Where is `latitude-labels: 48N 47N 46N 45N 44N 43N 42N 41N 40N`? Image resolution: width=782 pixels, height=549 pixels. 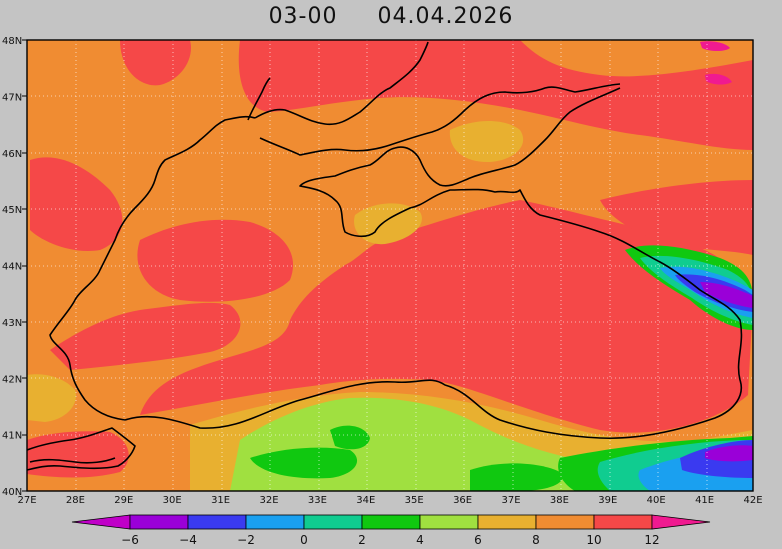
latitude-labels: 48N 47N 46N 45N 44N 43N 42N 41N 40N is located at coordinates (12, 267).